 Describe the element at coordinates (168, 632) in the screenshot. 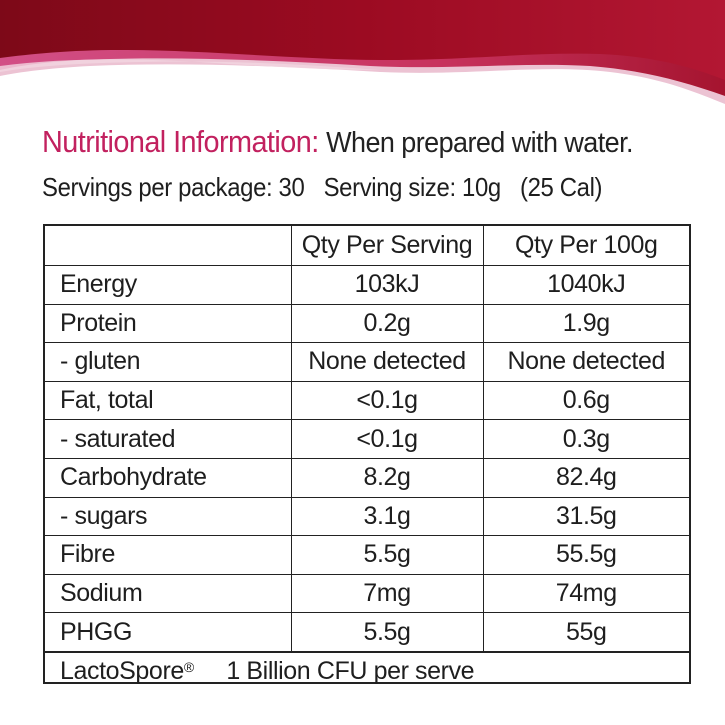

I see `nutrient-name: PHGG` at that location.